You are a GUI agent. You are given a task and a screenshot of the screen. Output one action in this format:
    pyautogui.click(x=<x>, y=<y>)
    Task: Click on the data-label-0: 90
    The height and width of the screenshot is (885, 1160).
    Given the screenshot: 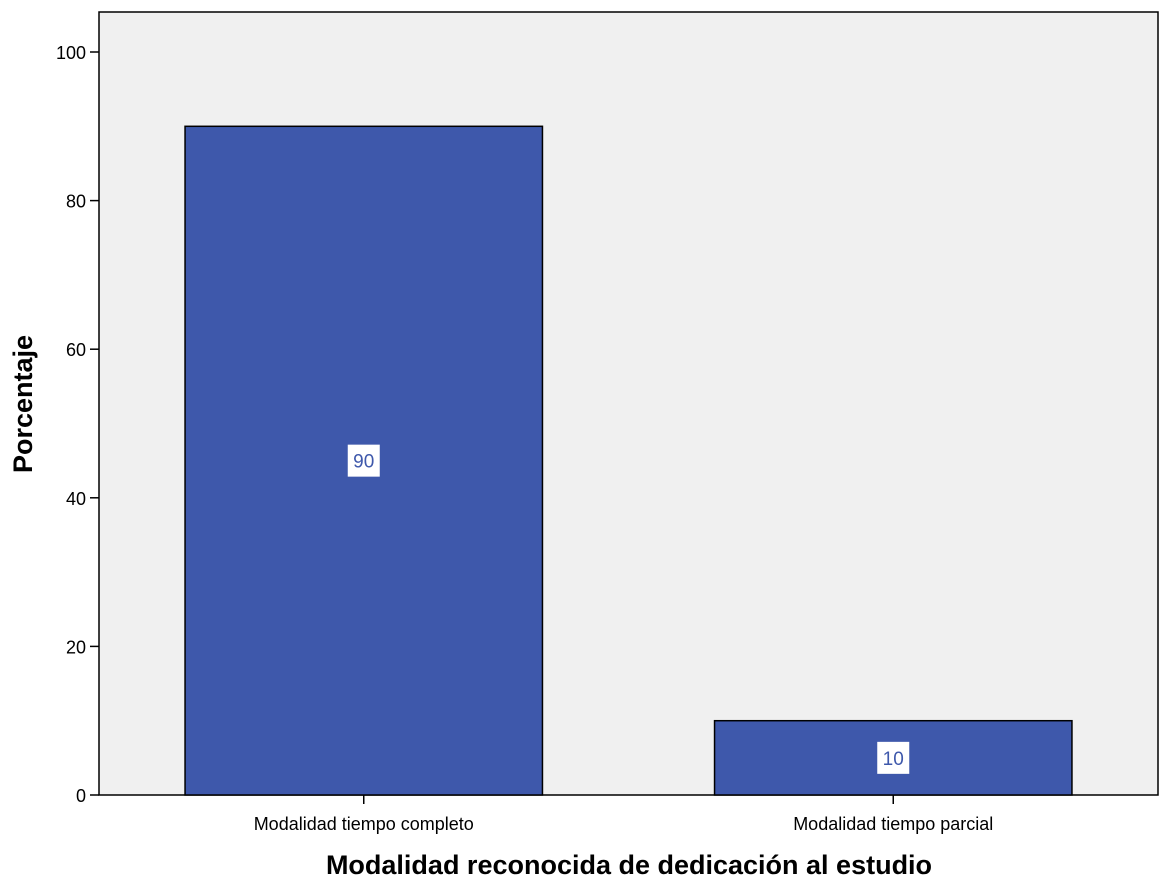 What is the action you would take?
    pyautogui.click(x=363, y=462)
    